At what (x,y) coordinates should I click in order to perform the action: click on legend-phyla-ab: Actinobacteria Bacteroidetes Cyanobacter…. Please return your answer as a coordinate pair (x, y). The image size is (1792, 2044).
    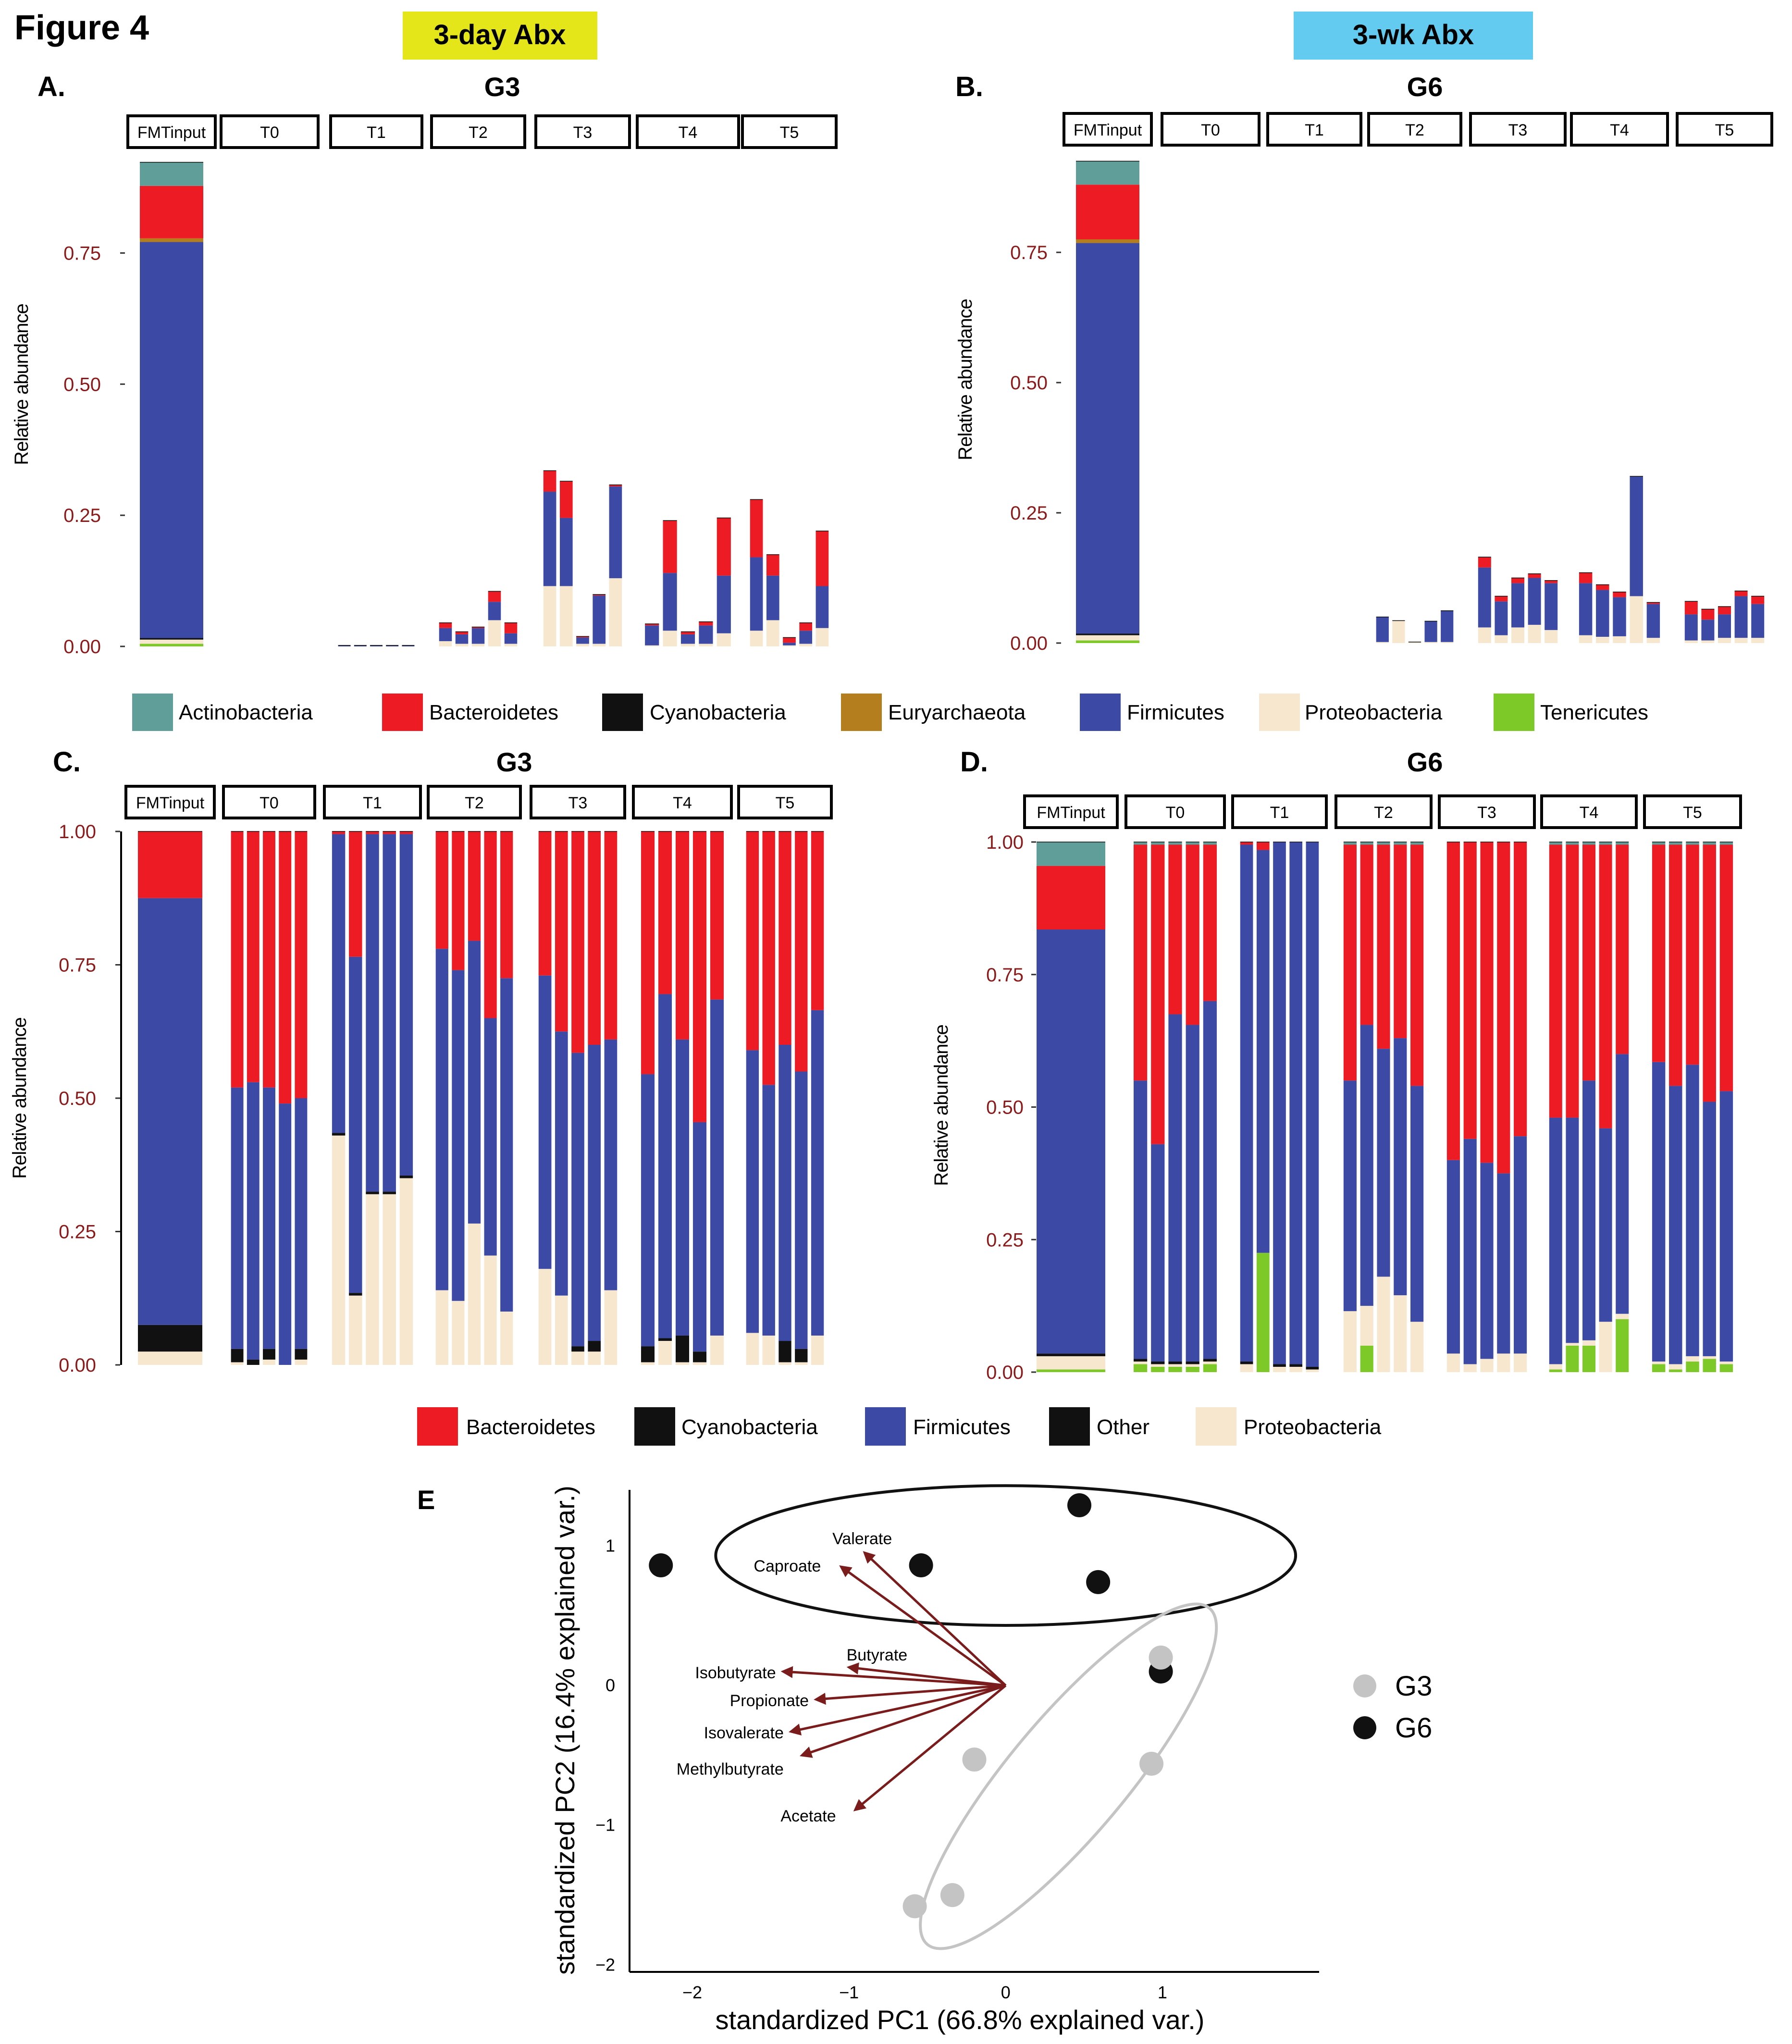
    Looking at the image, I should click on (890, 712).